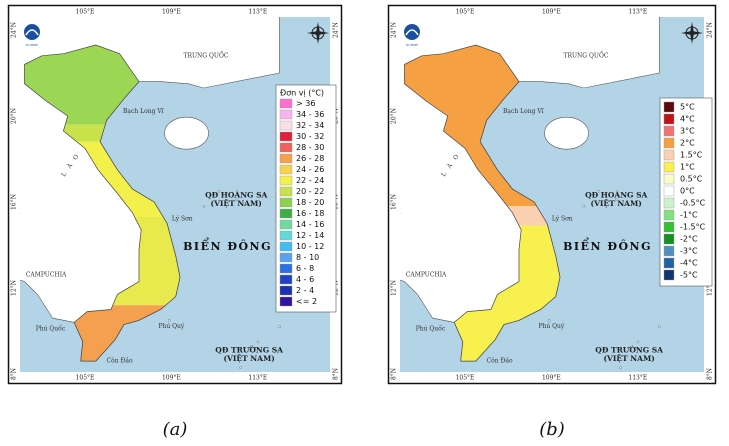  Describe the element at coordinates (143, 111) in the screenshot. I see `place-label: Bạch Long Vĩ` at that location.